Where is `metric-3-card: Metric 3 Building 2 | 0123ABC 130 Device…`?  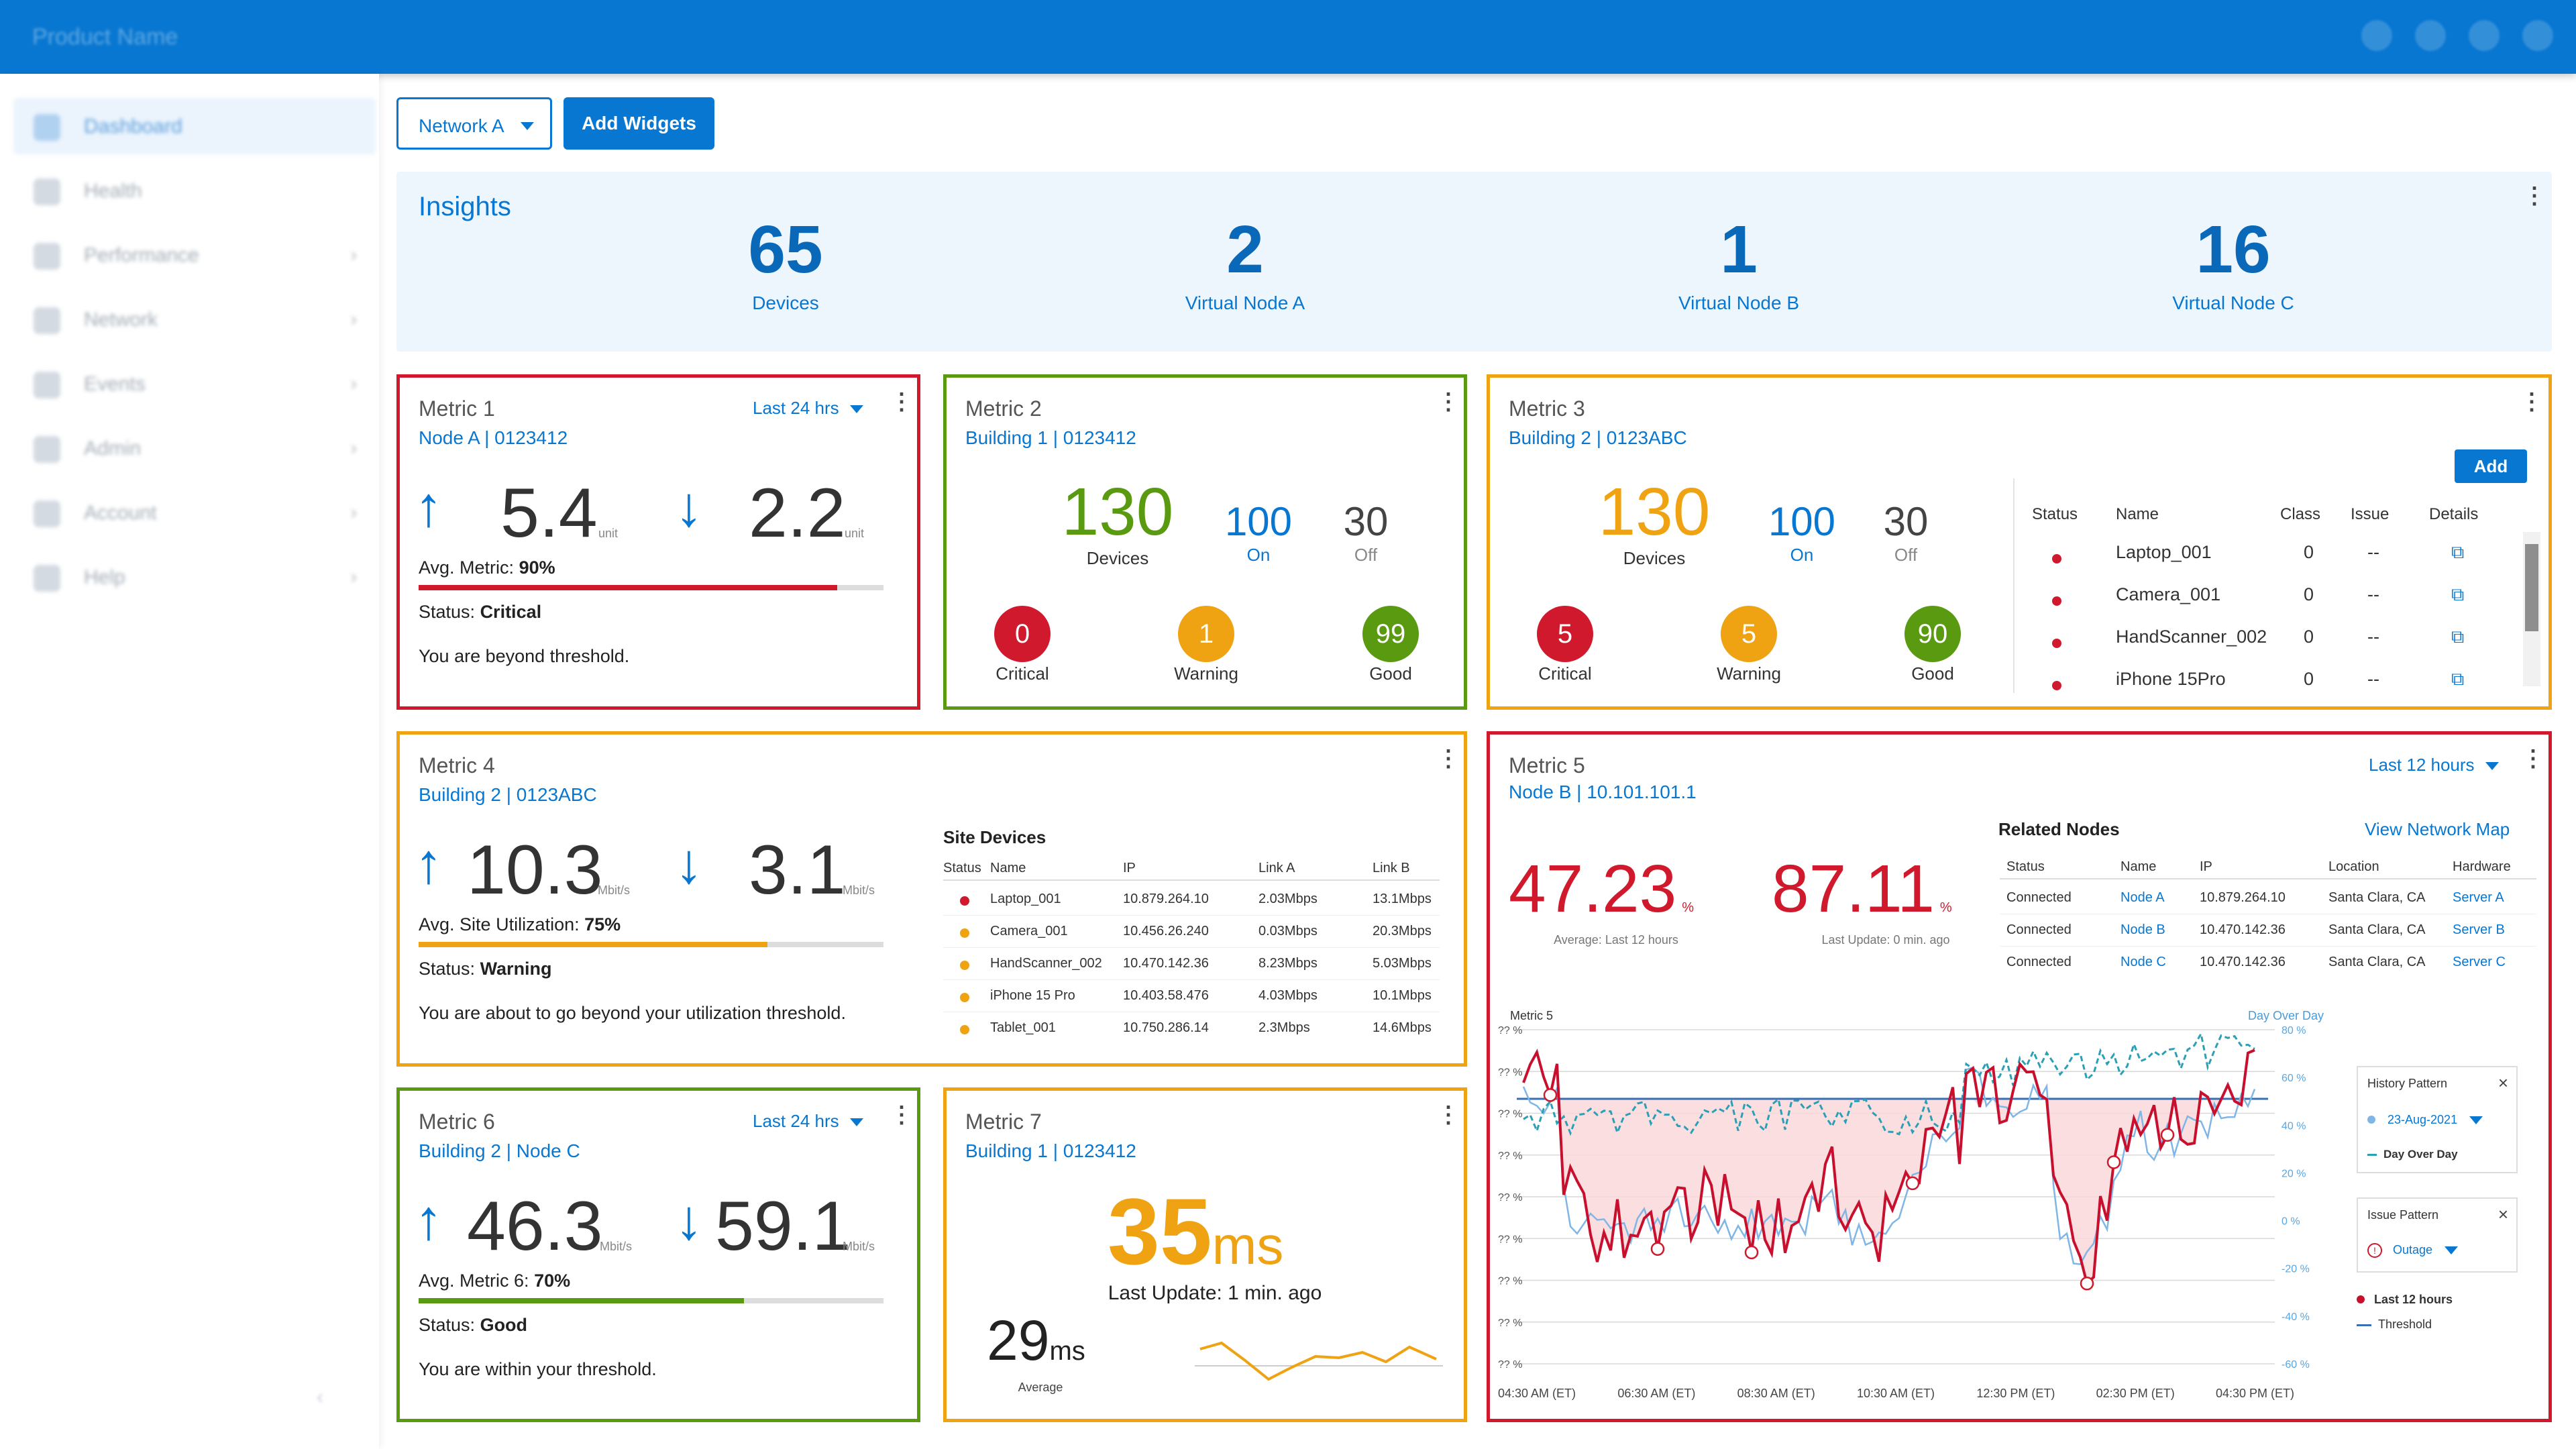 metric-3-card: Metric 3 Building 2 | 0123ABC 130 Device… is located at coordinates (2019, 542).